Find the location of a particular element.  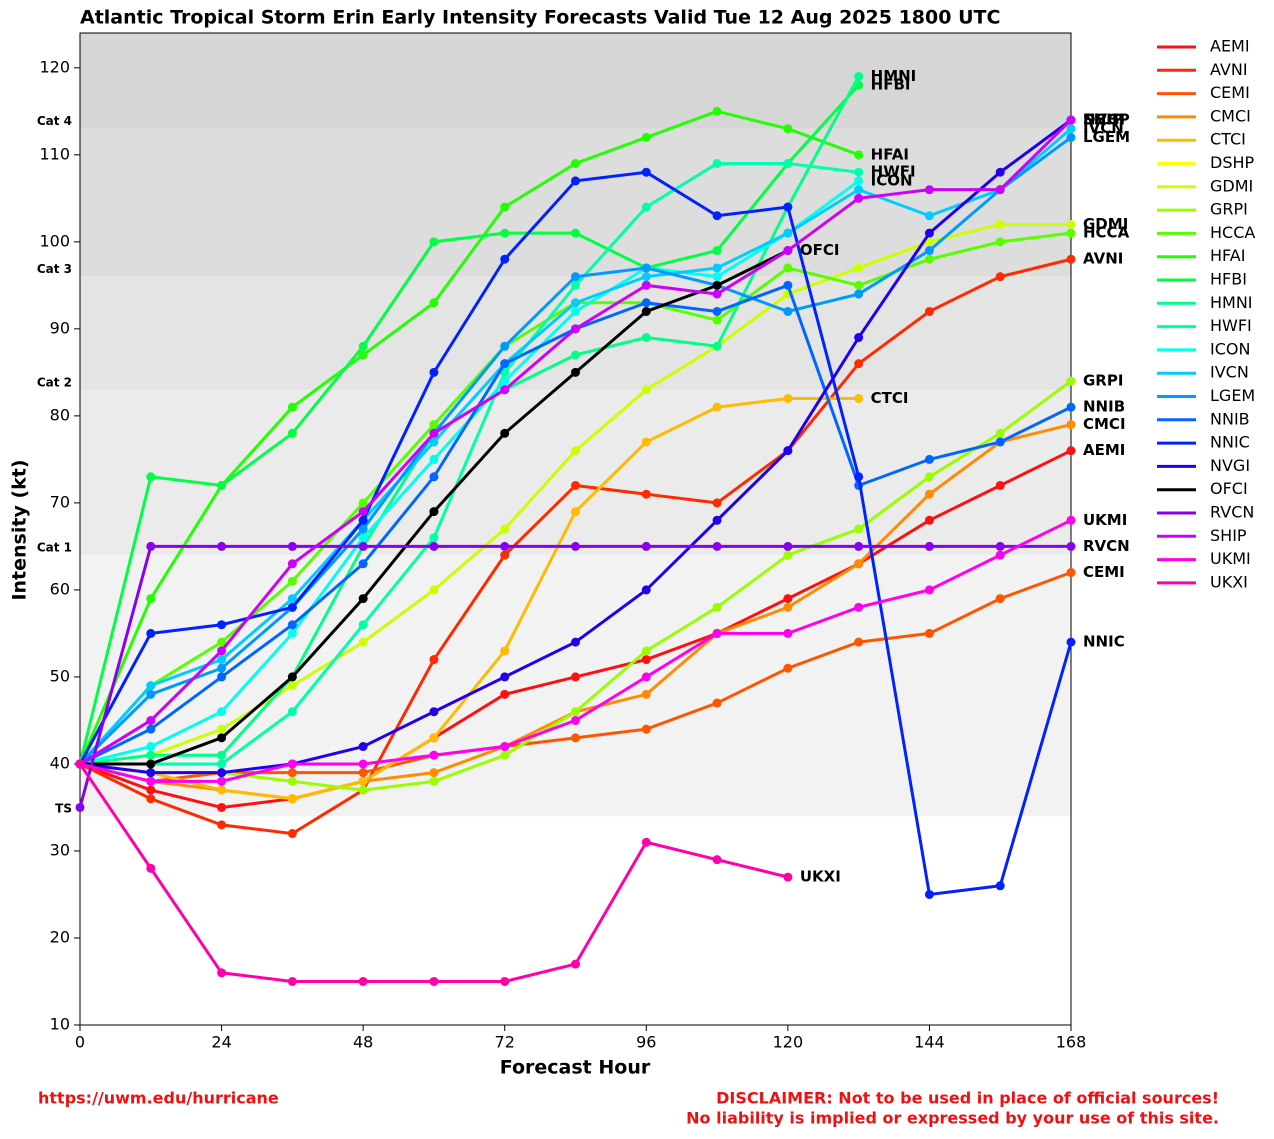

x-tick-label: 48 is located at coordinates (363, 1042).